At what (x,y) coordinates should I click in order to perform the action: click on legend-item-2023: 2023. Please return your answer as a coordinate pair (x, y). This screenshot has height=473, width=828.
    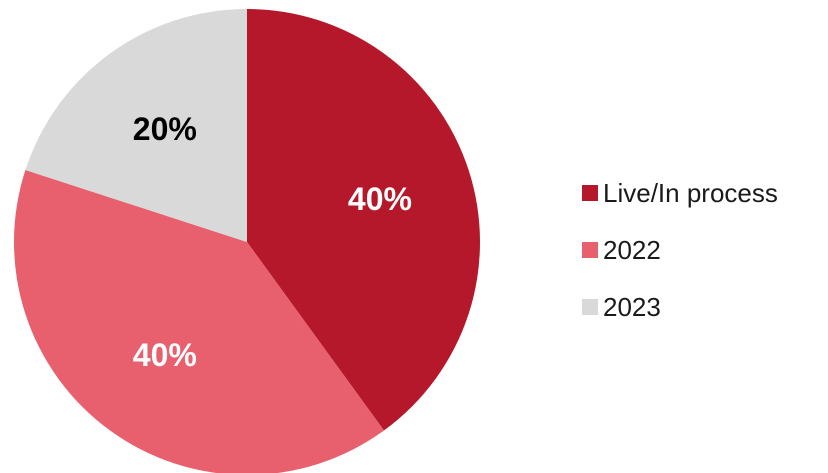
    Looking at the image, I should click on (621, 307).